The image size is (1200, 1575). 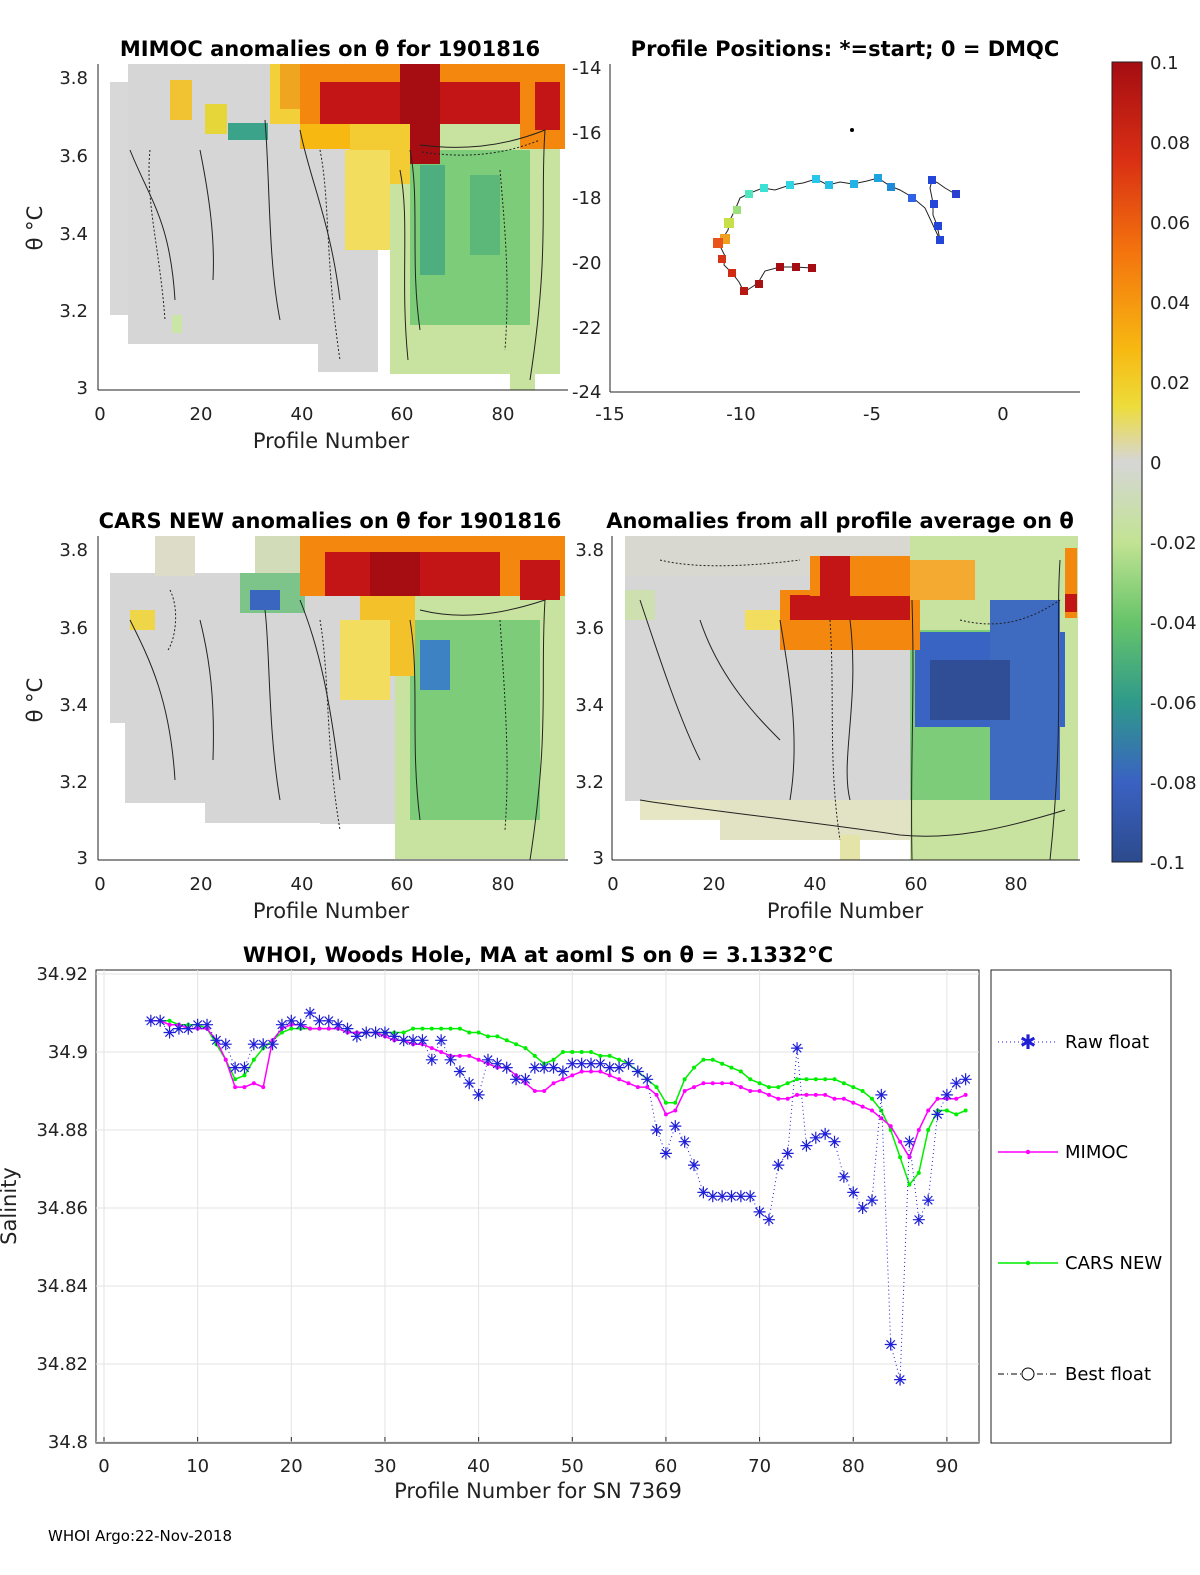 I want to click on allavg-yticks: 3.8 3.6 3.4 3.2 3, so click(x=589, y=704).